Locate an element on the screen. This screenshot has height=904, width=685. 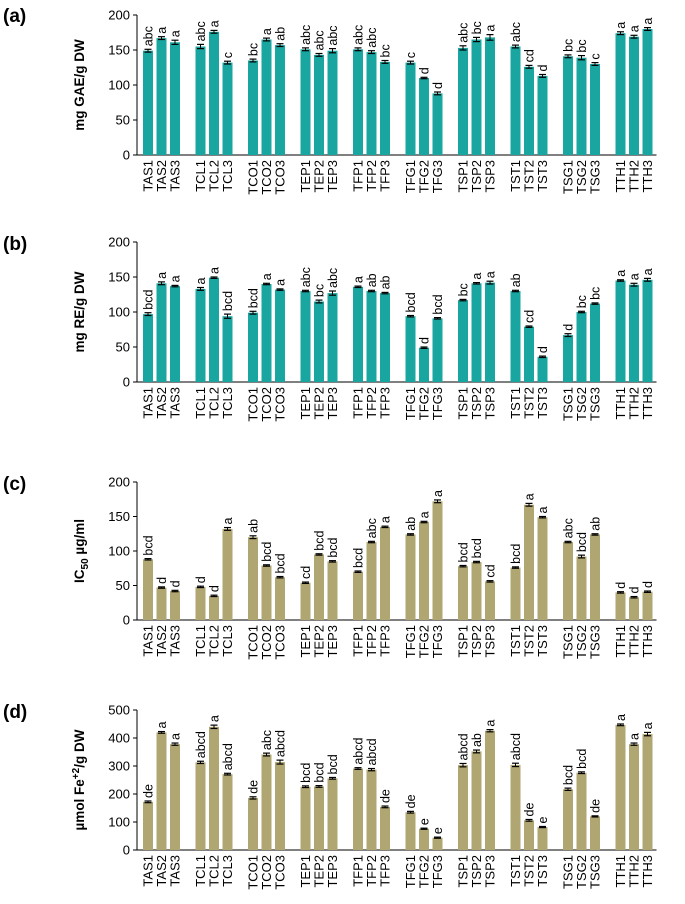
panel-label: (b) is located at coordinates (15, 244).